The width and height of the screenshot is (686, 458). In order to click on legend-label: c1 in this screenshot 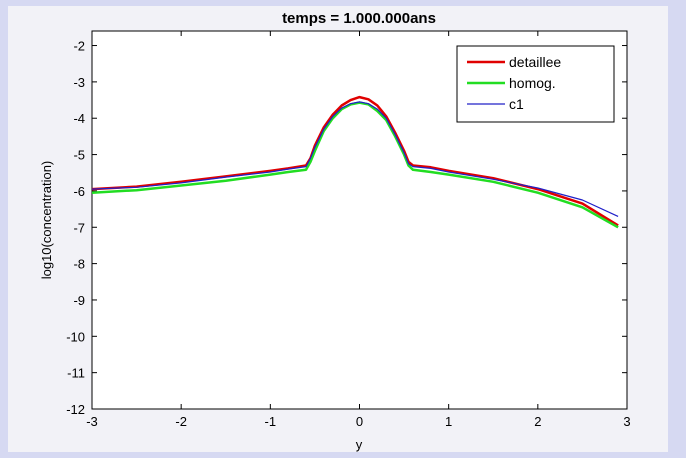, I will do `click(516, 104)`.